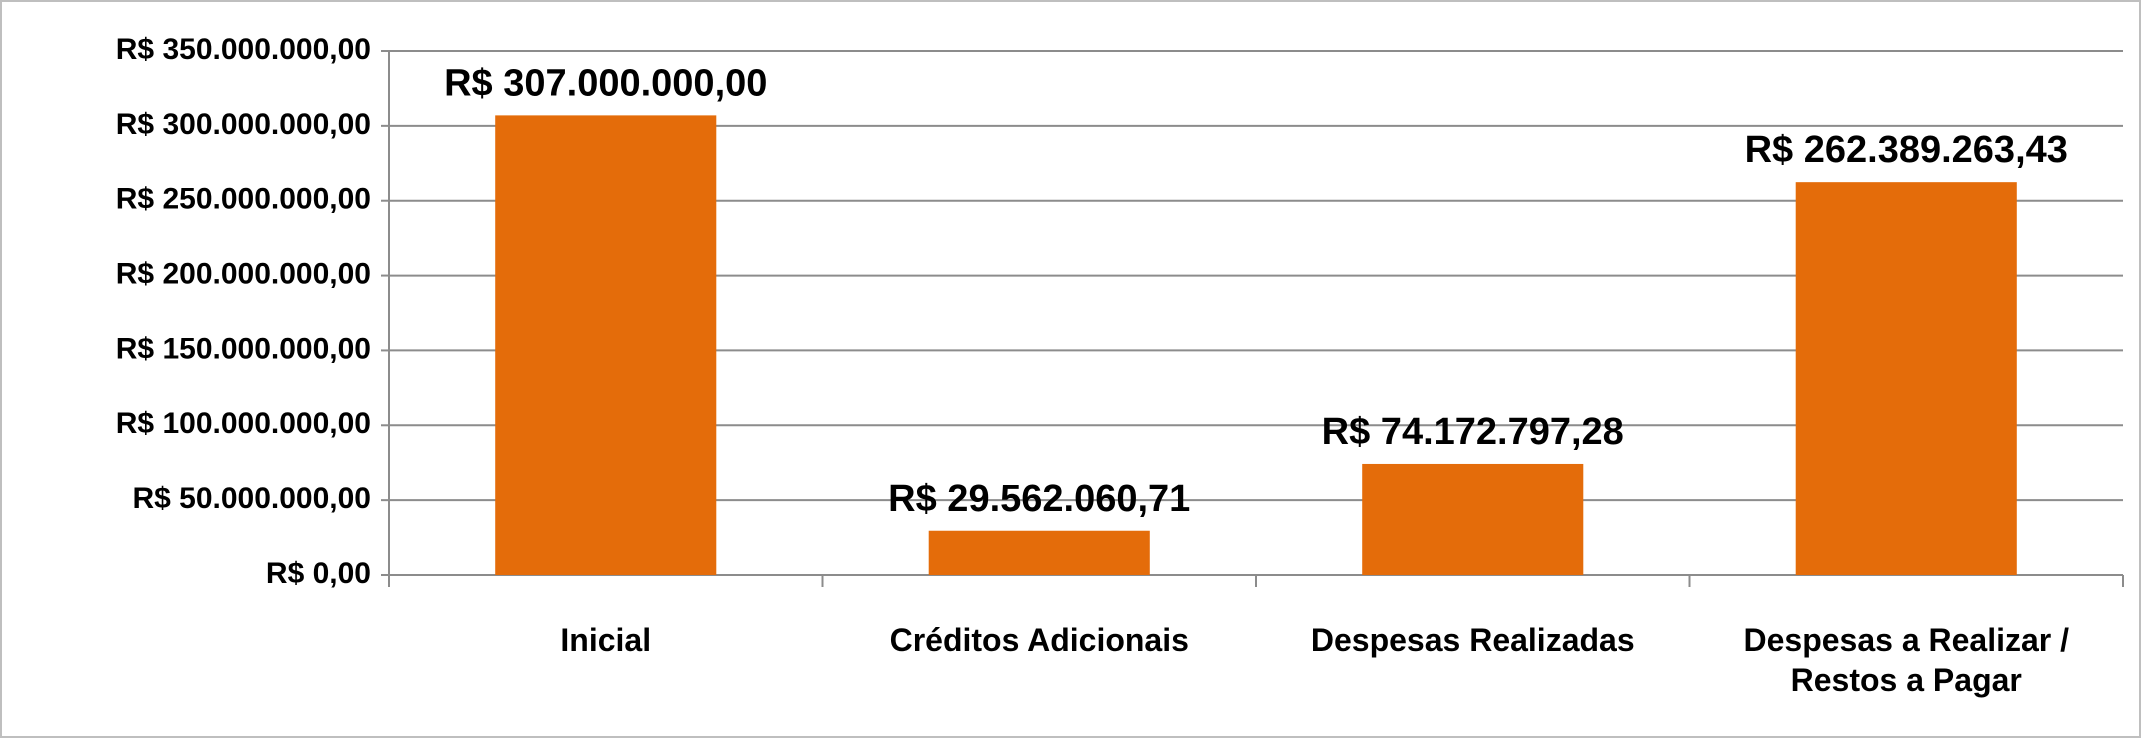  Describe the element at coordinates (1906, 660) in the screenshot. I see `x-tick-label: Despesas a Realizar / Restos a Pagar` at that location.